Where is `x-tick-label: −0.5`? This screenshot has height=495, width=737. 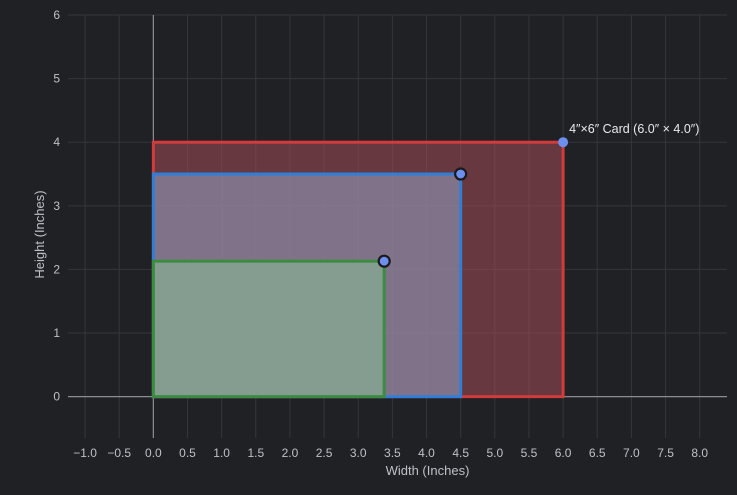
x-tick-label: −0.5 is located at coordinates (119, 453).